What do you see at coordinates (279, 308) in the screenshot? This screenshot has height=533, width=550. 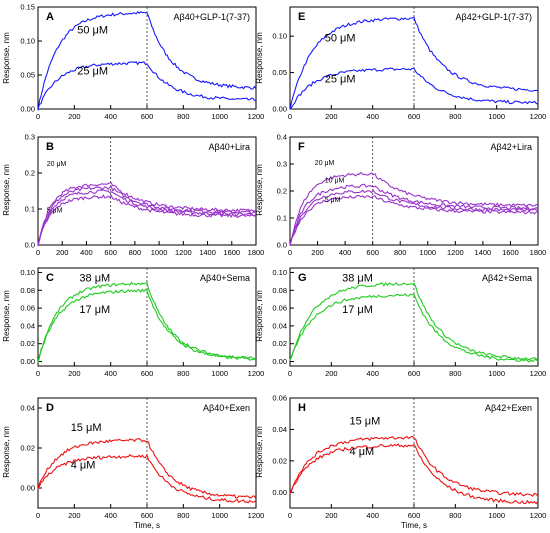 I see `panel-g-ytick-label: 0.06` at bounding box center [279, 308].